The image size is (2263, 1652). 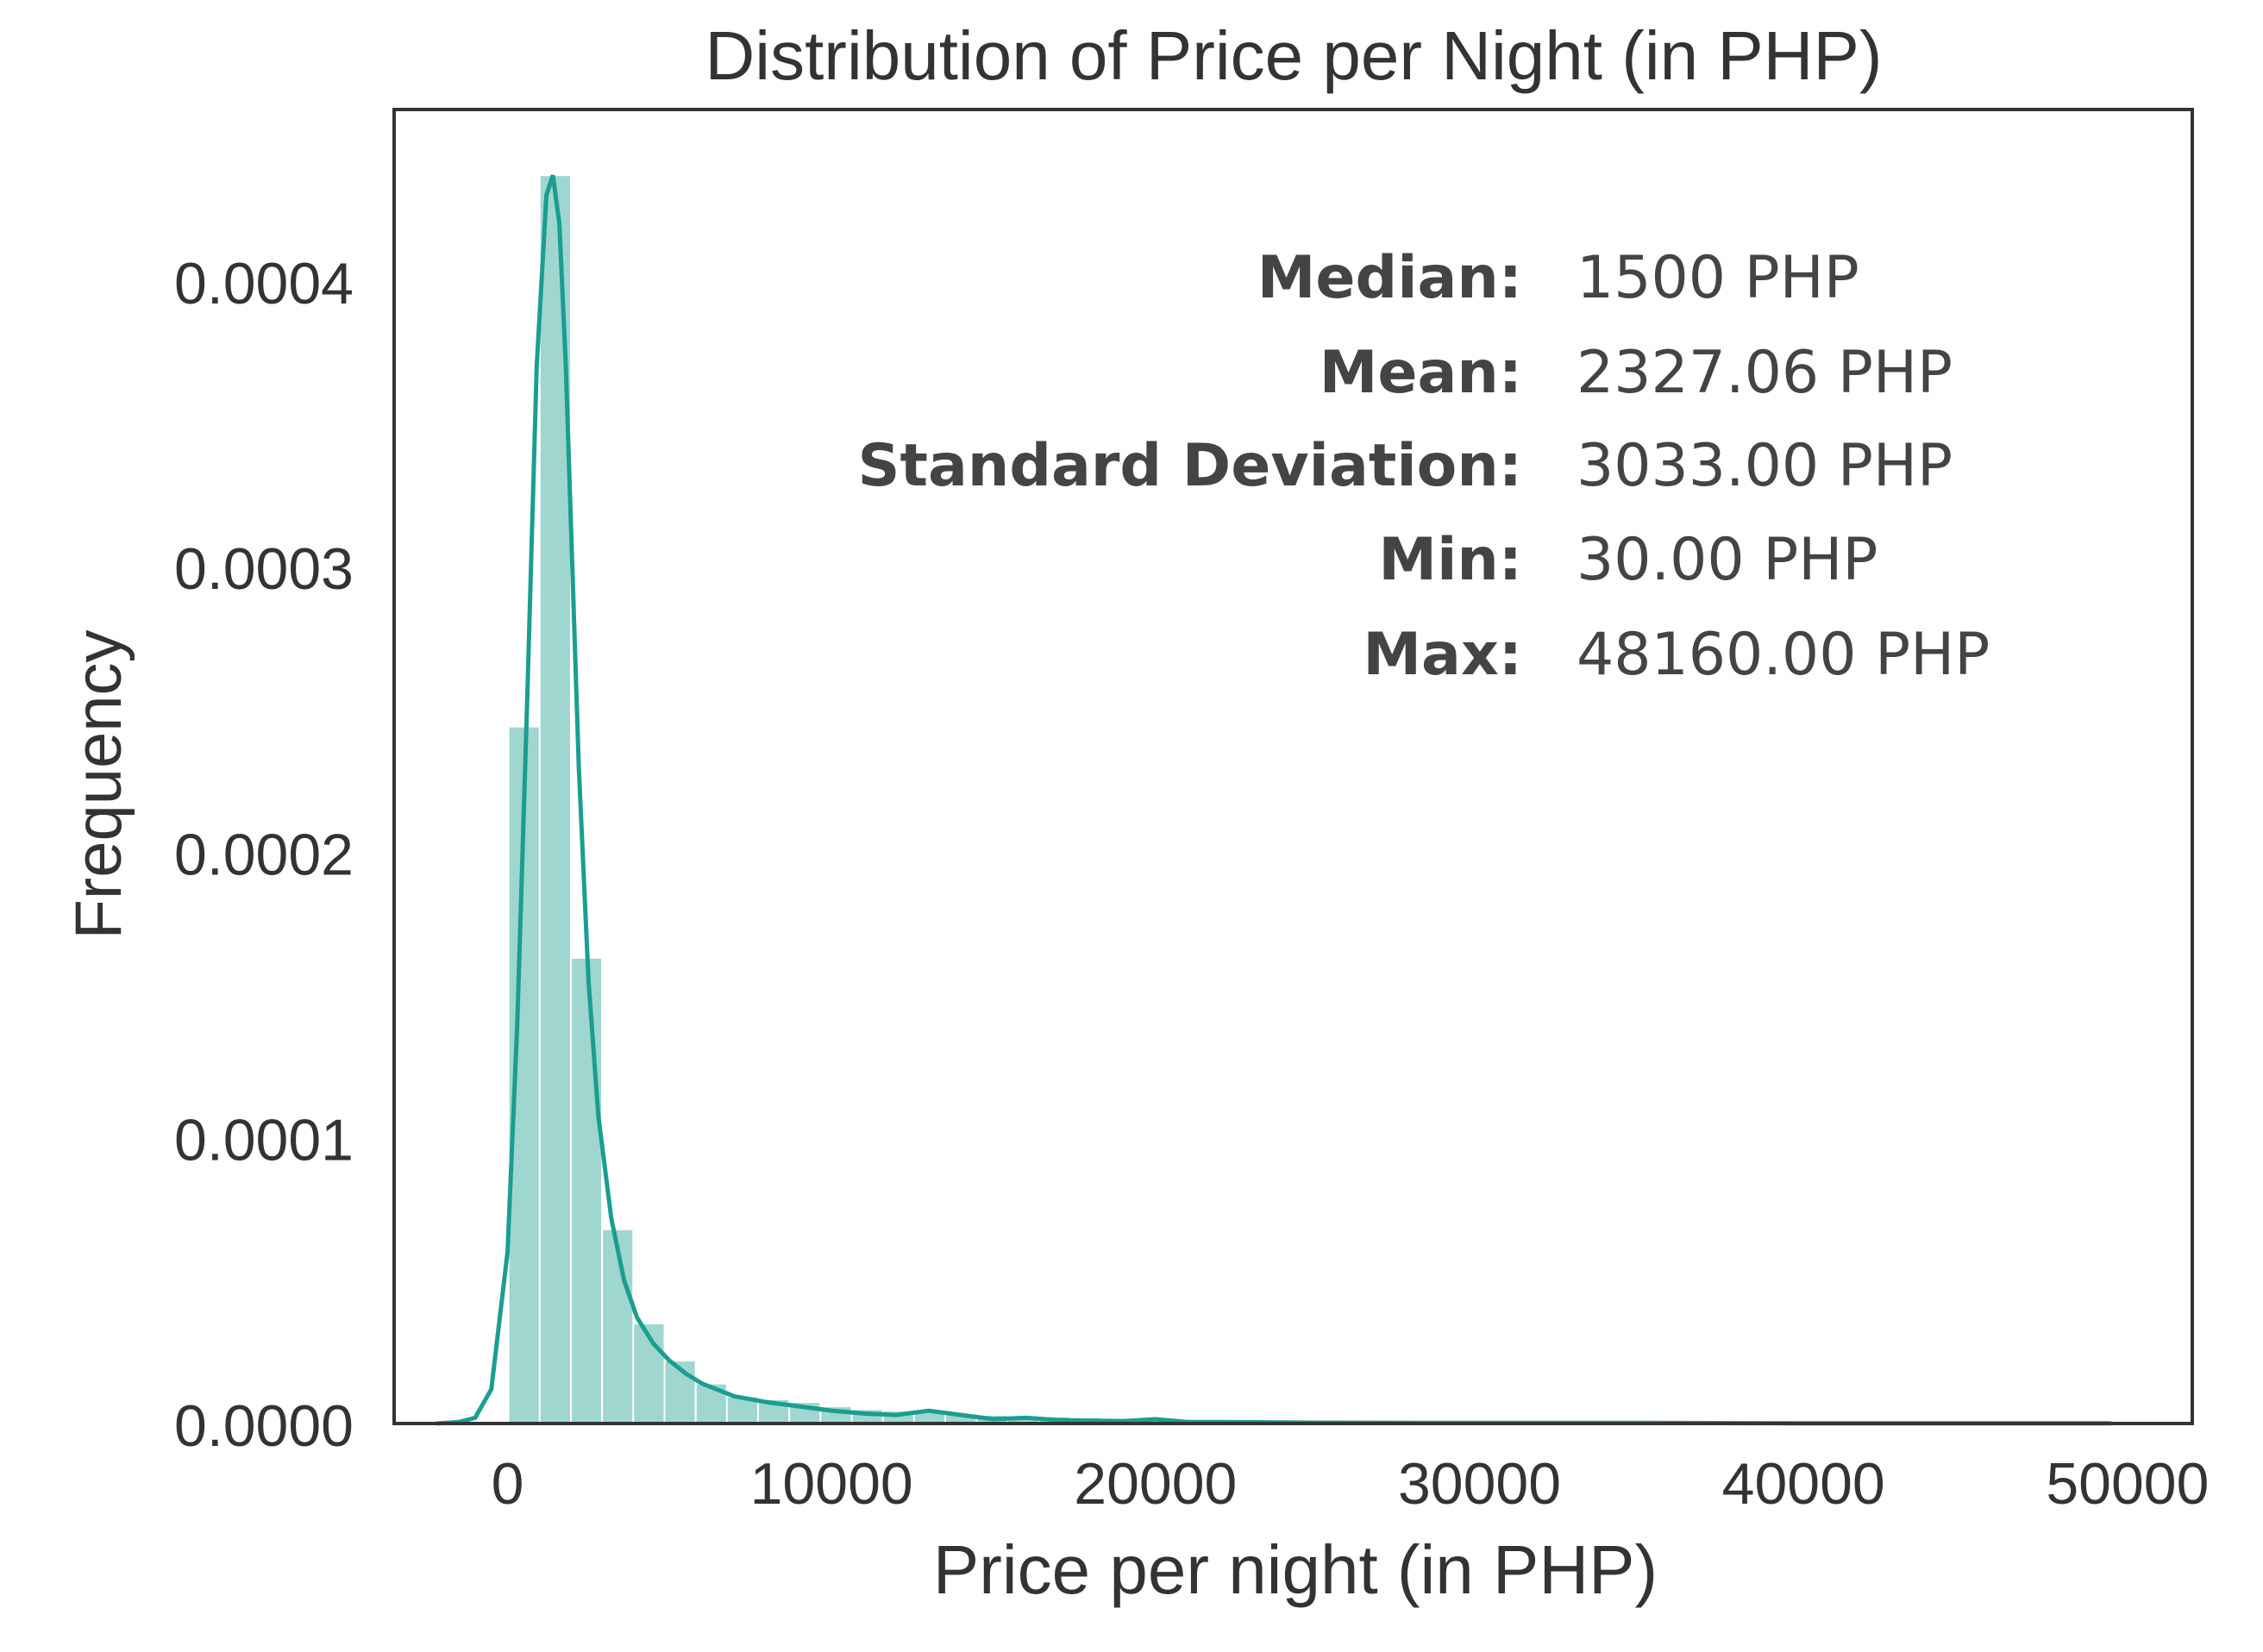 I want to click on x-tick-label: 20000, so click(x=1155, y=1484).